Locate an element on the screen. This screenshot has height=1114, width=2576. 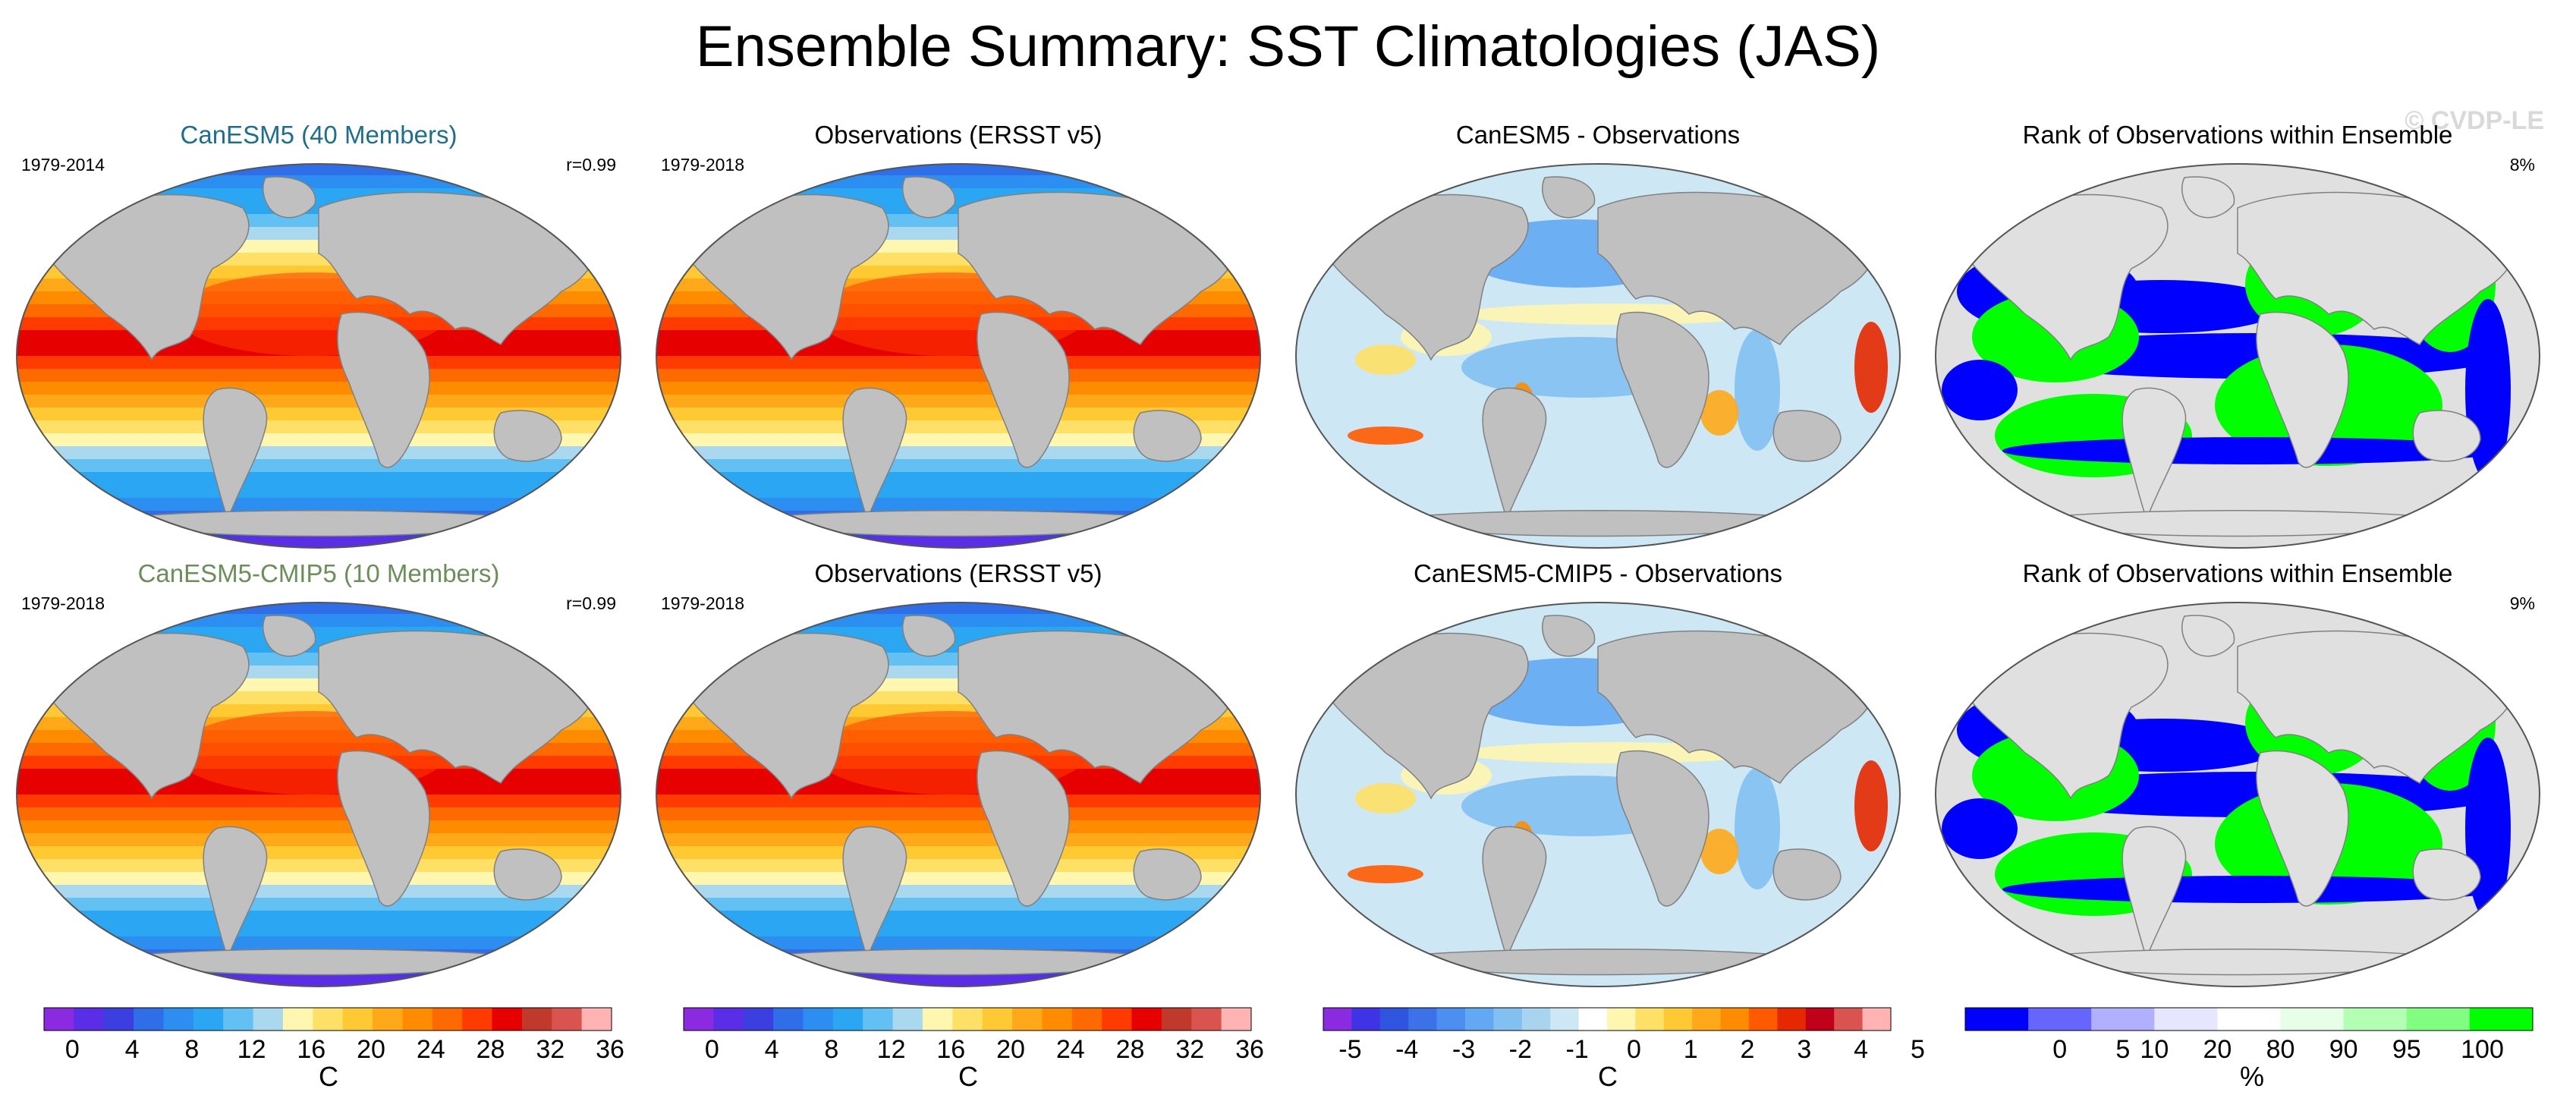
map-panel-p14: Rank of Observations within Ensemble 8% is located at coordinates (2237, 338).